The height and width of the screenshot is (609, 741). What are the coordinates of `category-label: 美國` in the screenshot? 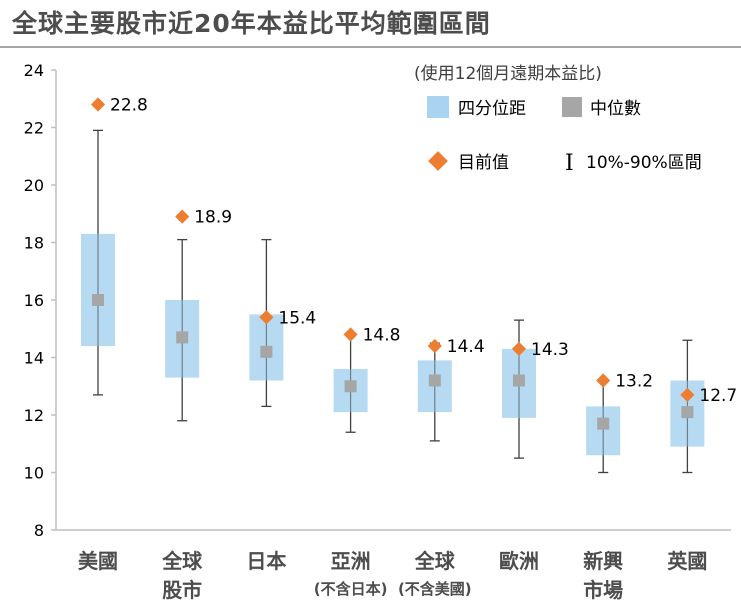 It's located at (98, 561).